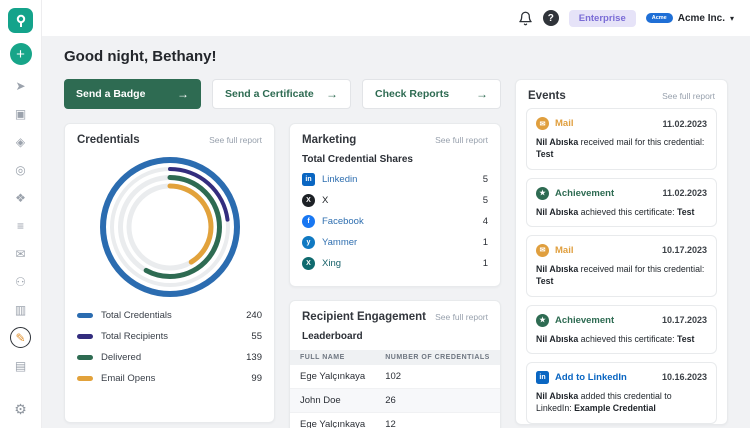 The height and width of the screenshot is (428, 750). I want to click on credentials-see-full-report-link: See full report, so click(235, 140).